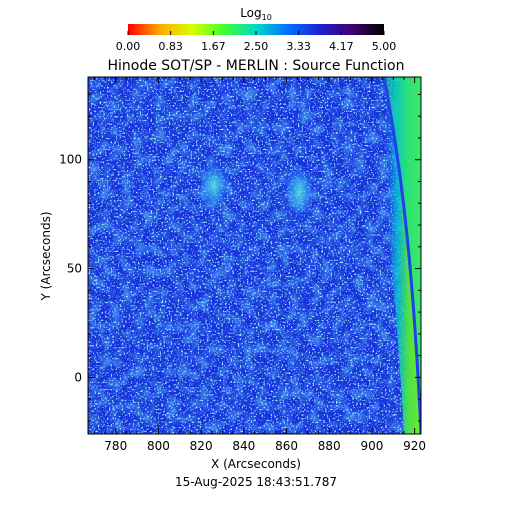 Image resolution: width=512 pixels, height=516 pixels. Describe the element at coordinates (170, 46) in the screenshot. I see `colorbar-tick-label: 0.83` at that location.